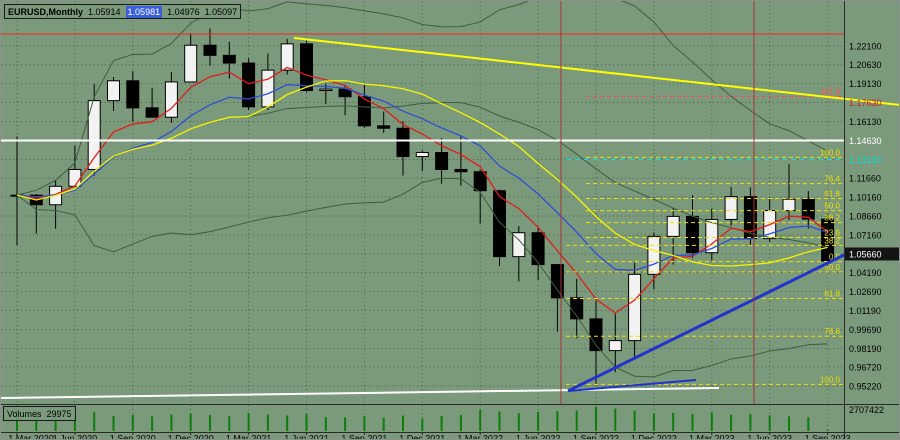 The height and width of the screenshot is (440, 900). What do you see at coordinates (866, 410) in the screenshot?
I see `volume-scale-label: 2707422` at bounding box center [866, 410].